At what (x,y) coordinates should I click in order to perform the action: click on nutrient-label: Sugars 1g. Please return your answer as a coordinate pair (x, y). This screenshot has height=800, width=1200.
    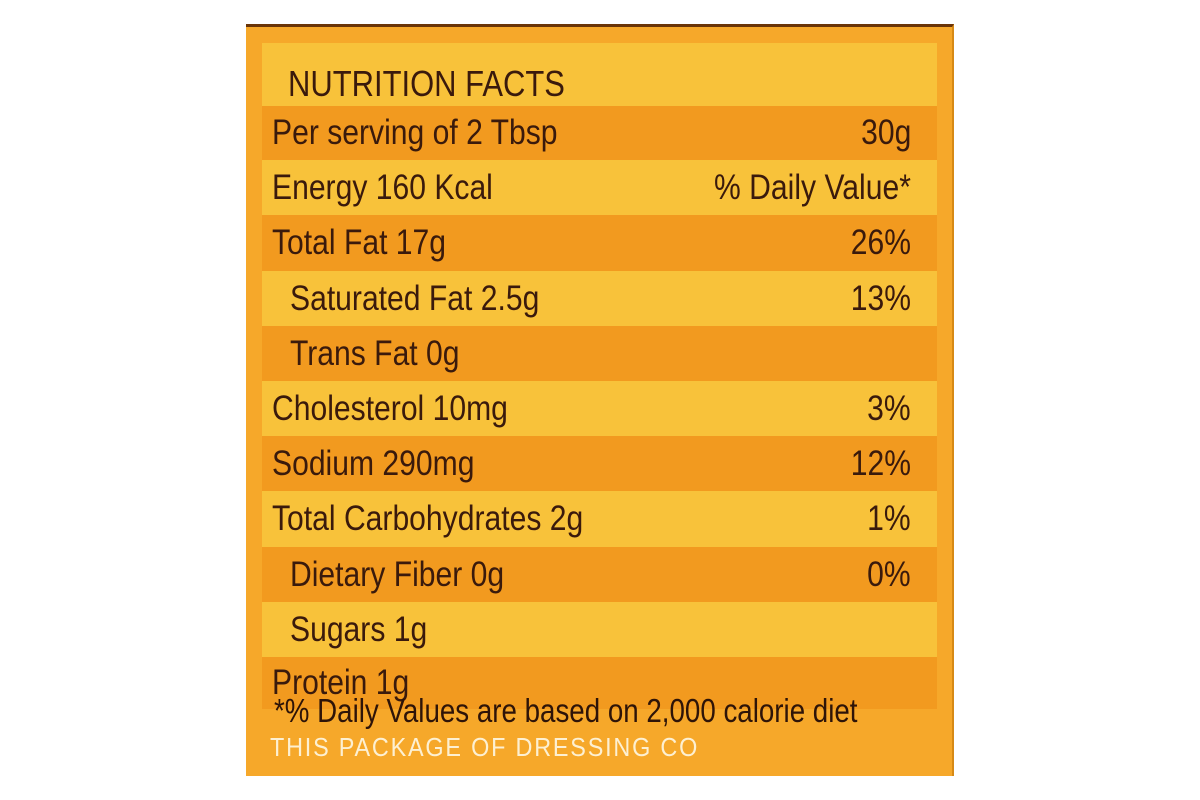
    Looking at the image, I should click on (359, 629).